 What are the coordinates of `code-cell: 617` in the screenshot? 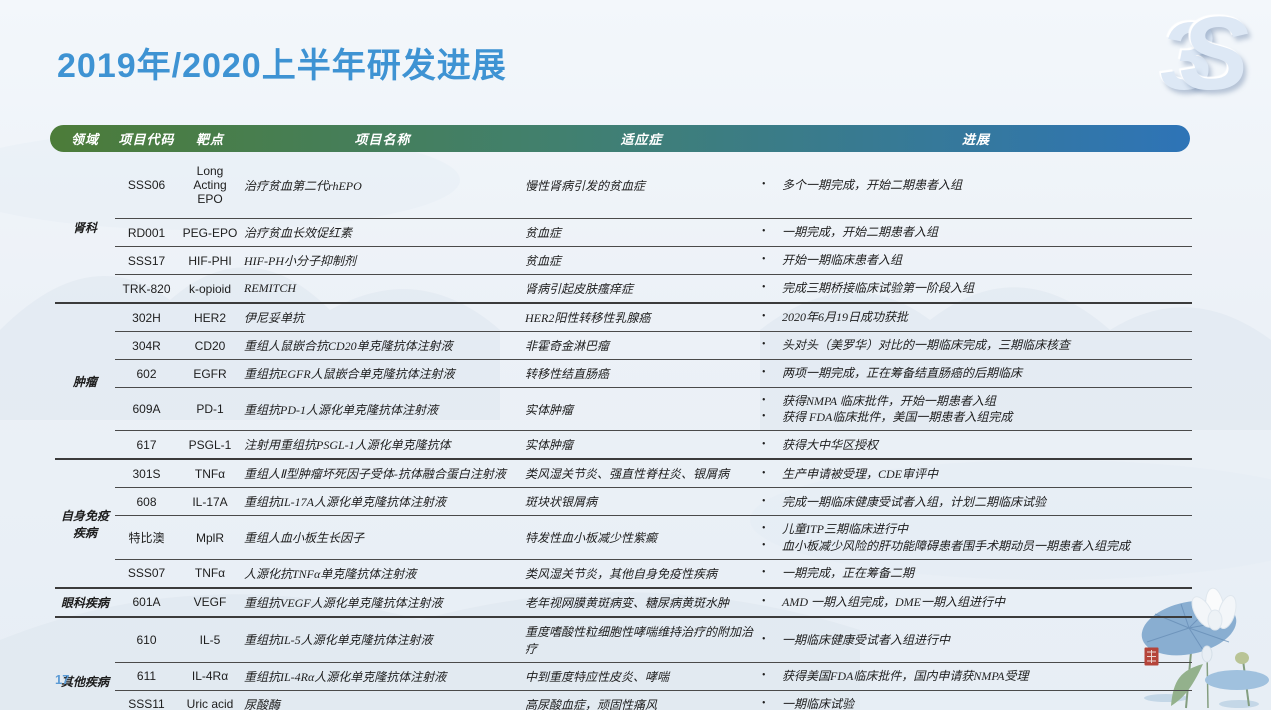 It's located at (146, 445).